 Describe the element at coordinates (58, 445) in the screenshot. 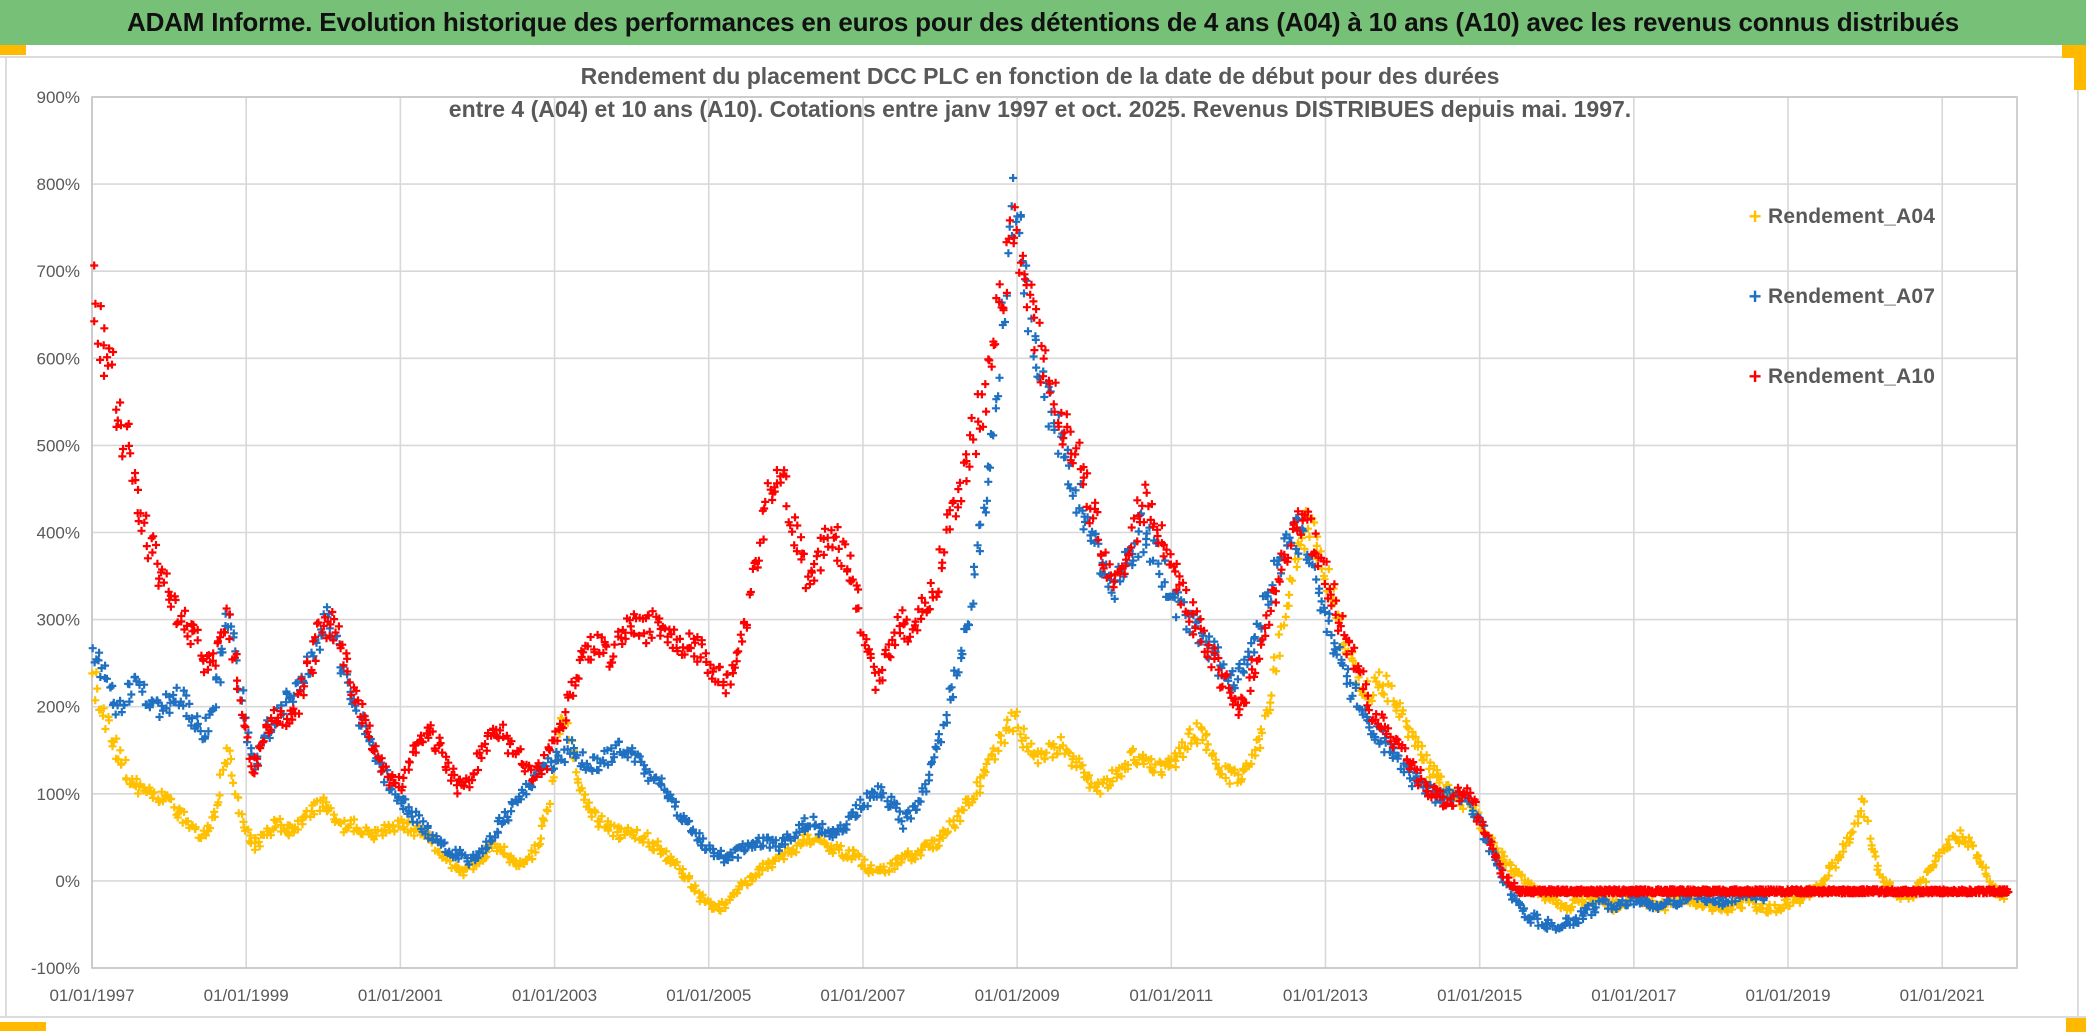

I see `y-tick-label: 500%` at that location.